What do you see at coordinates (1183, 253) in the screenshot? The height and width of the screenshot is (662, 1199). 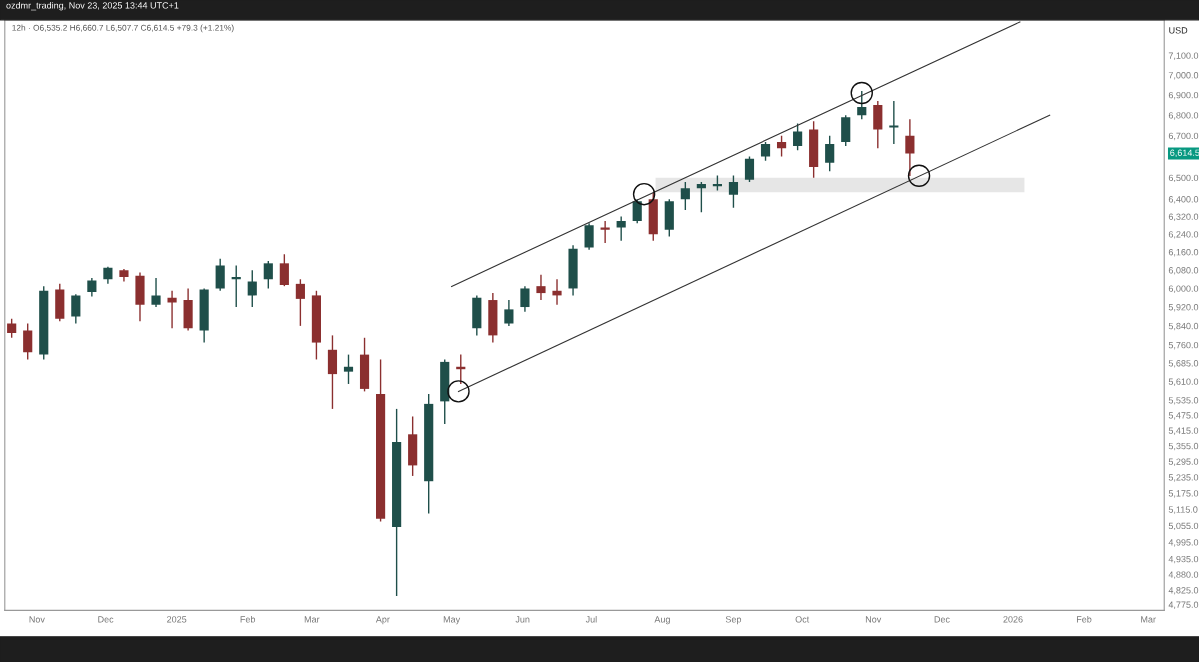 I see `y-tick-label: 6,160.0` at bounding box center [1183, 253].